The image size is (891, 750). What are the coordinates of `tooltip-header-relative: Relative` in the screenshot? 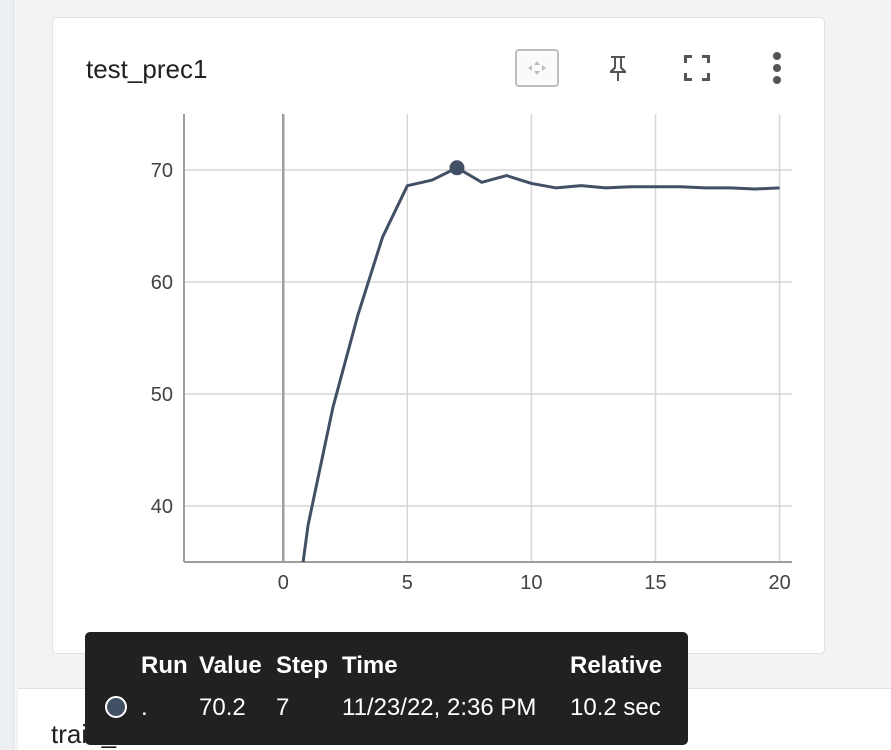 It's located at (616, 665).